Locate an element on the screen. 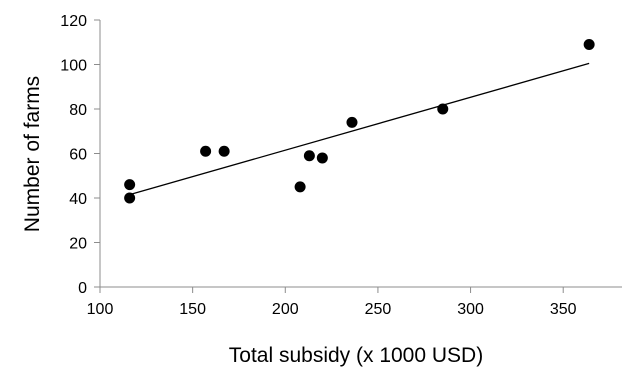  x-tick-label: 300 is located at coordinates (470, 309).